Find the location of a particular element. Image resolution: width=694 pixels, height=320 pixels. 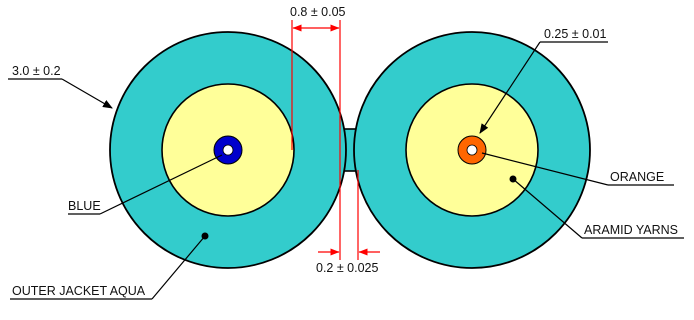

label-orange: ORANGE is located at coordinates (637, 177).